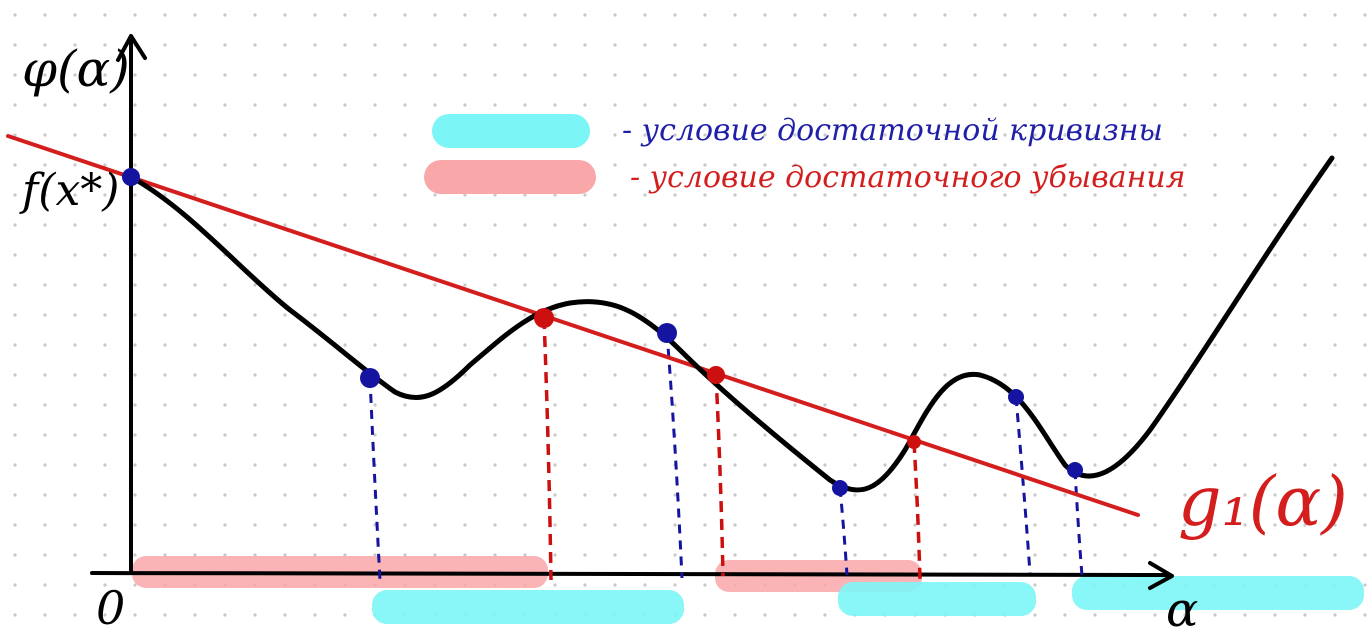 This screenshot has height=633, width=1370. I want to click on curvature-intervals, so click(868, 600).